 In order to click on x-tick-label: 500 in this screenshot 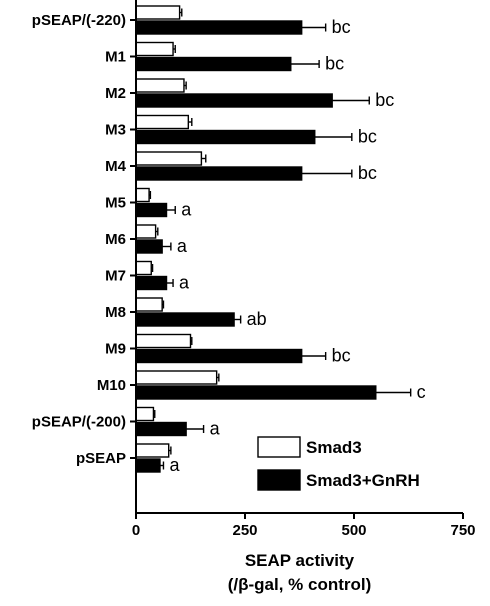, I will do `click(353, 530)`.